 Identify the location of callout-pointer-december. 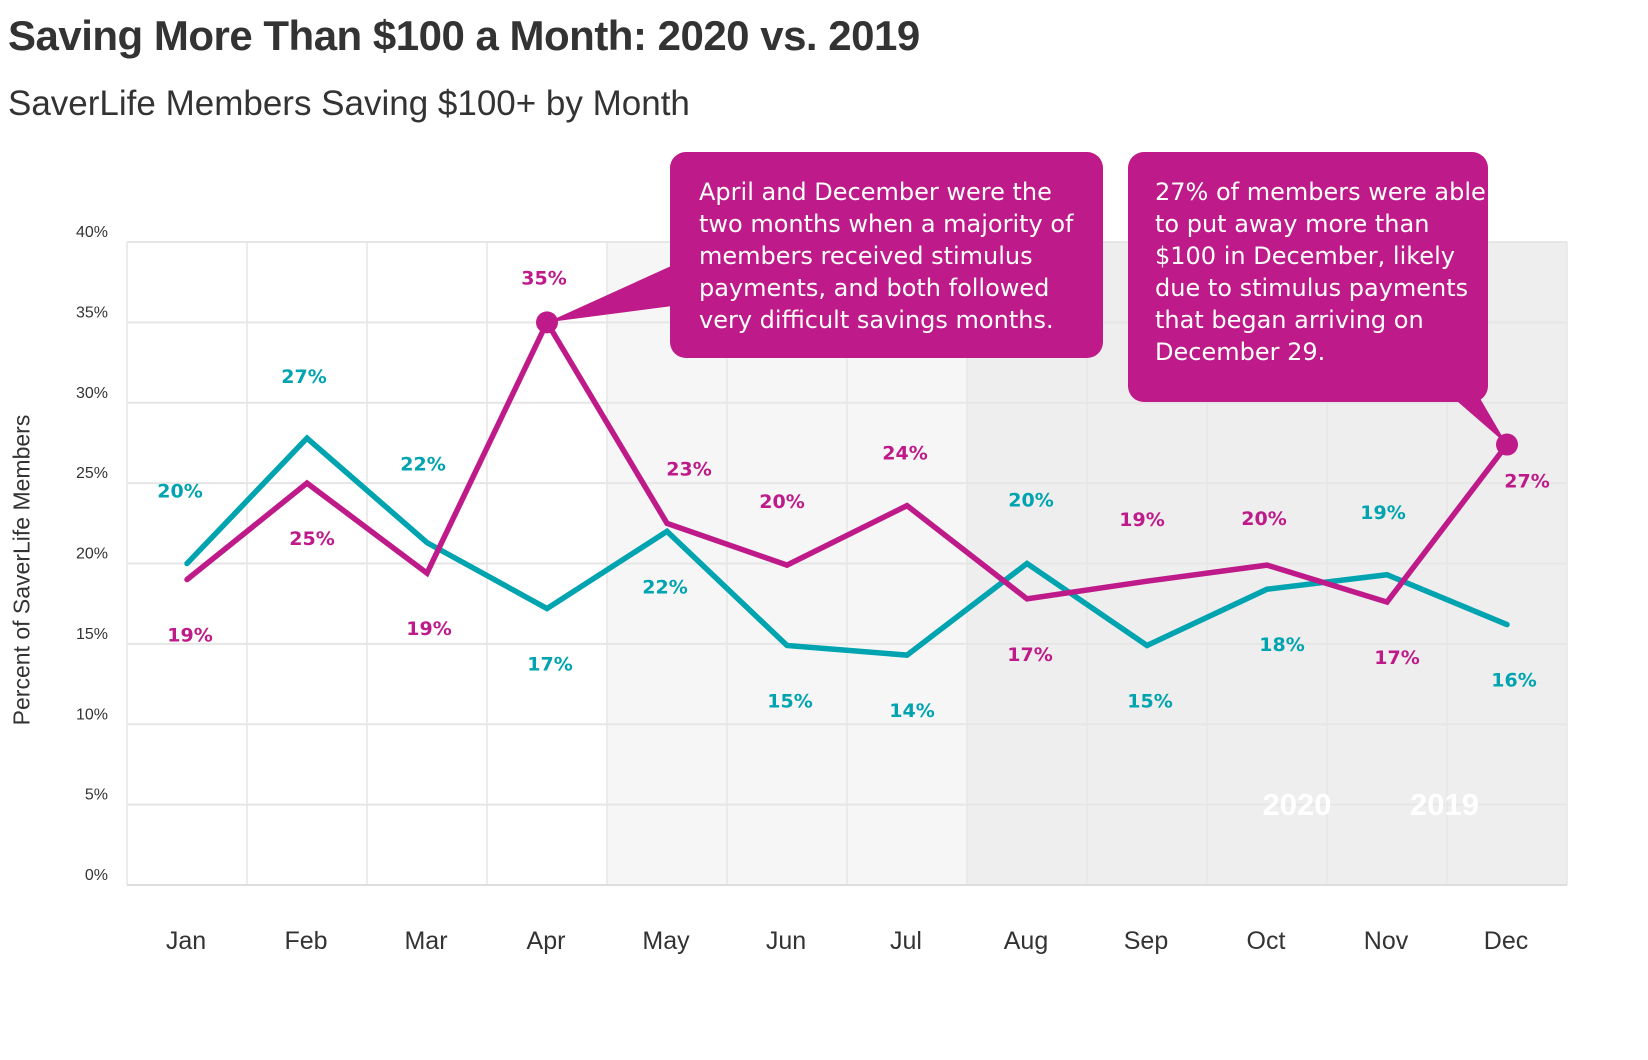
(1478, 420).